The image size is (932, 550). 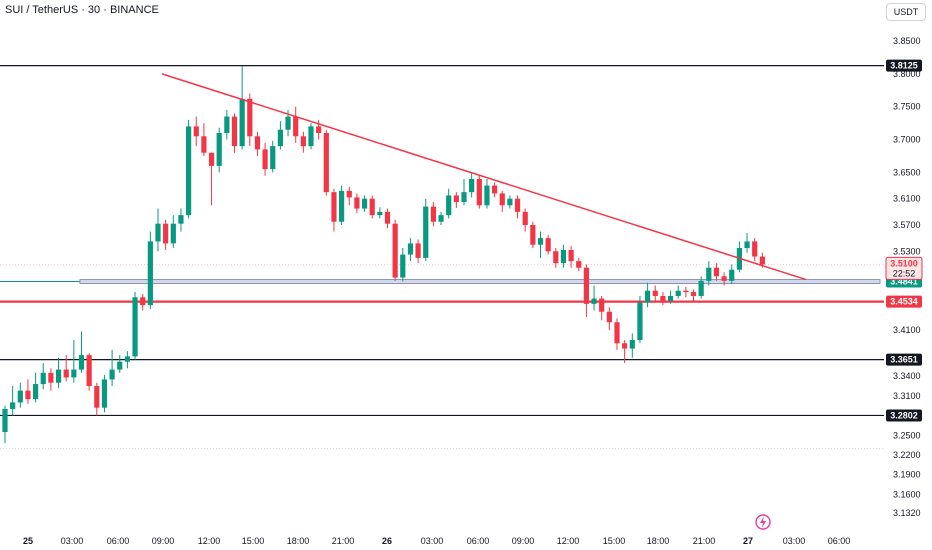 I want to click on tradingview-logo-icon, so click(x=763, y=522).